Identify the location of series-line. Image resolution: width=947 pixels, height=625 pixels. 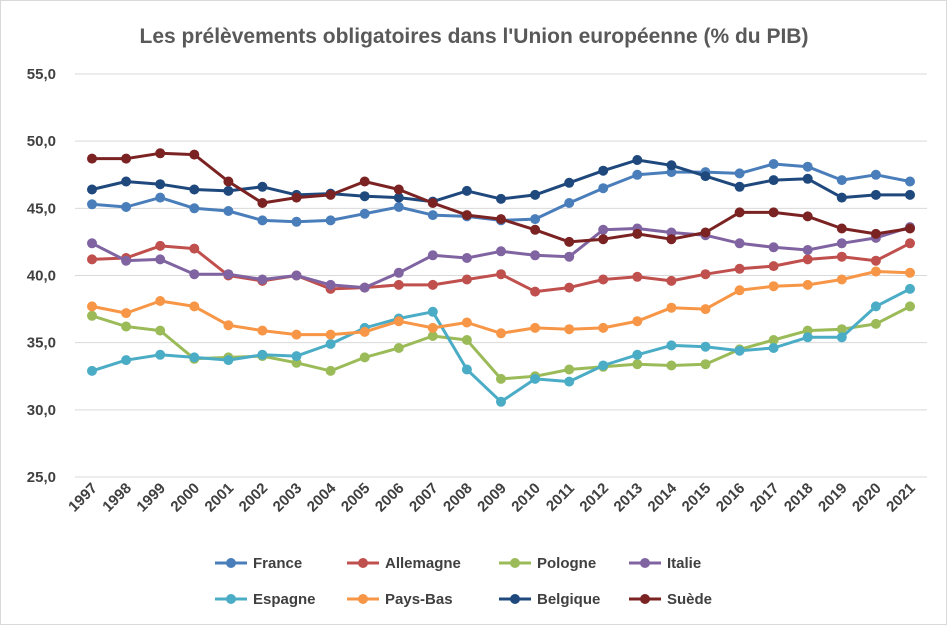
(501, 303).